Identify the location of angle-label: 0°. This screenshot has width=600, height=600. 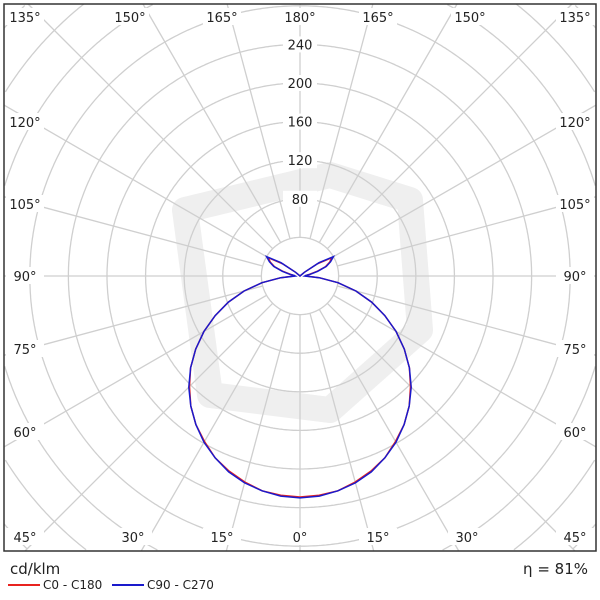
(300, 538).